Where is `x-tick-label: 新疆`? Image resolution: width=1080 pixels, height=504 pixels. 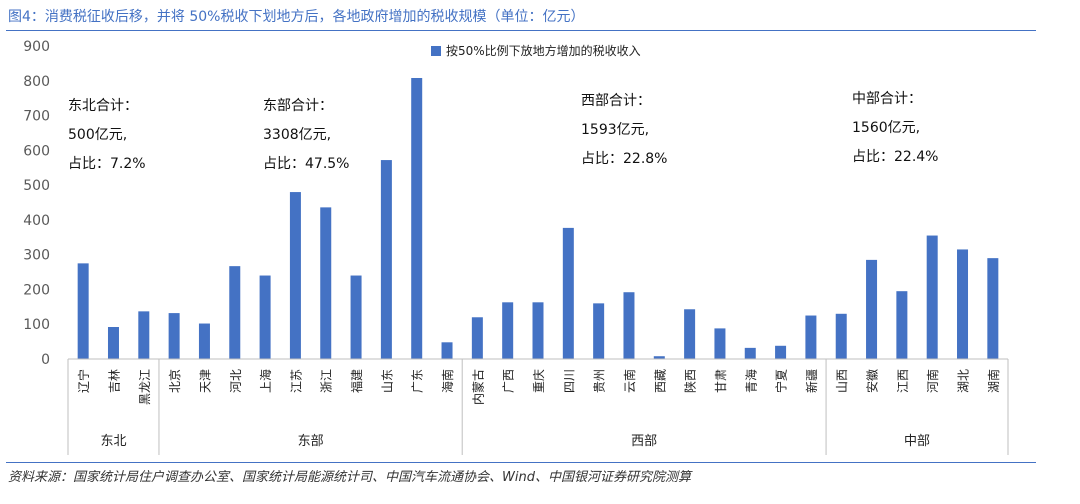 x-tick-label: 新疆 is located at coordinates (811, 381).